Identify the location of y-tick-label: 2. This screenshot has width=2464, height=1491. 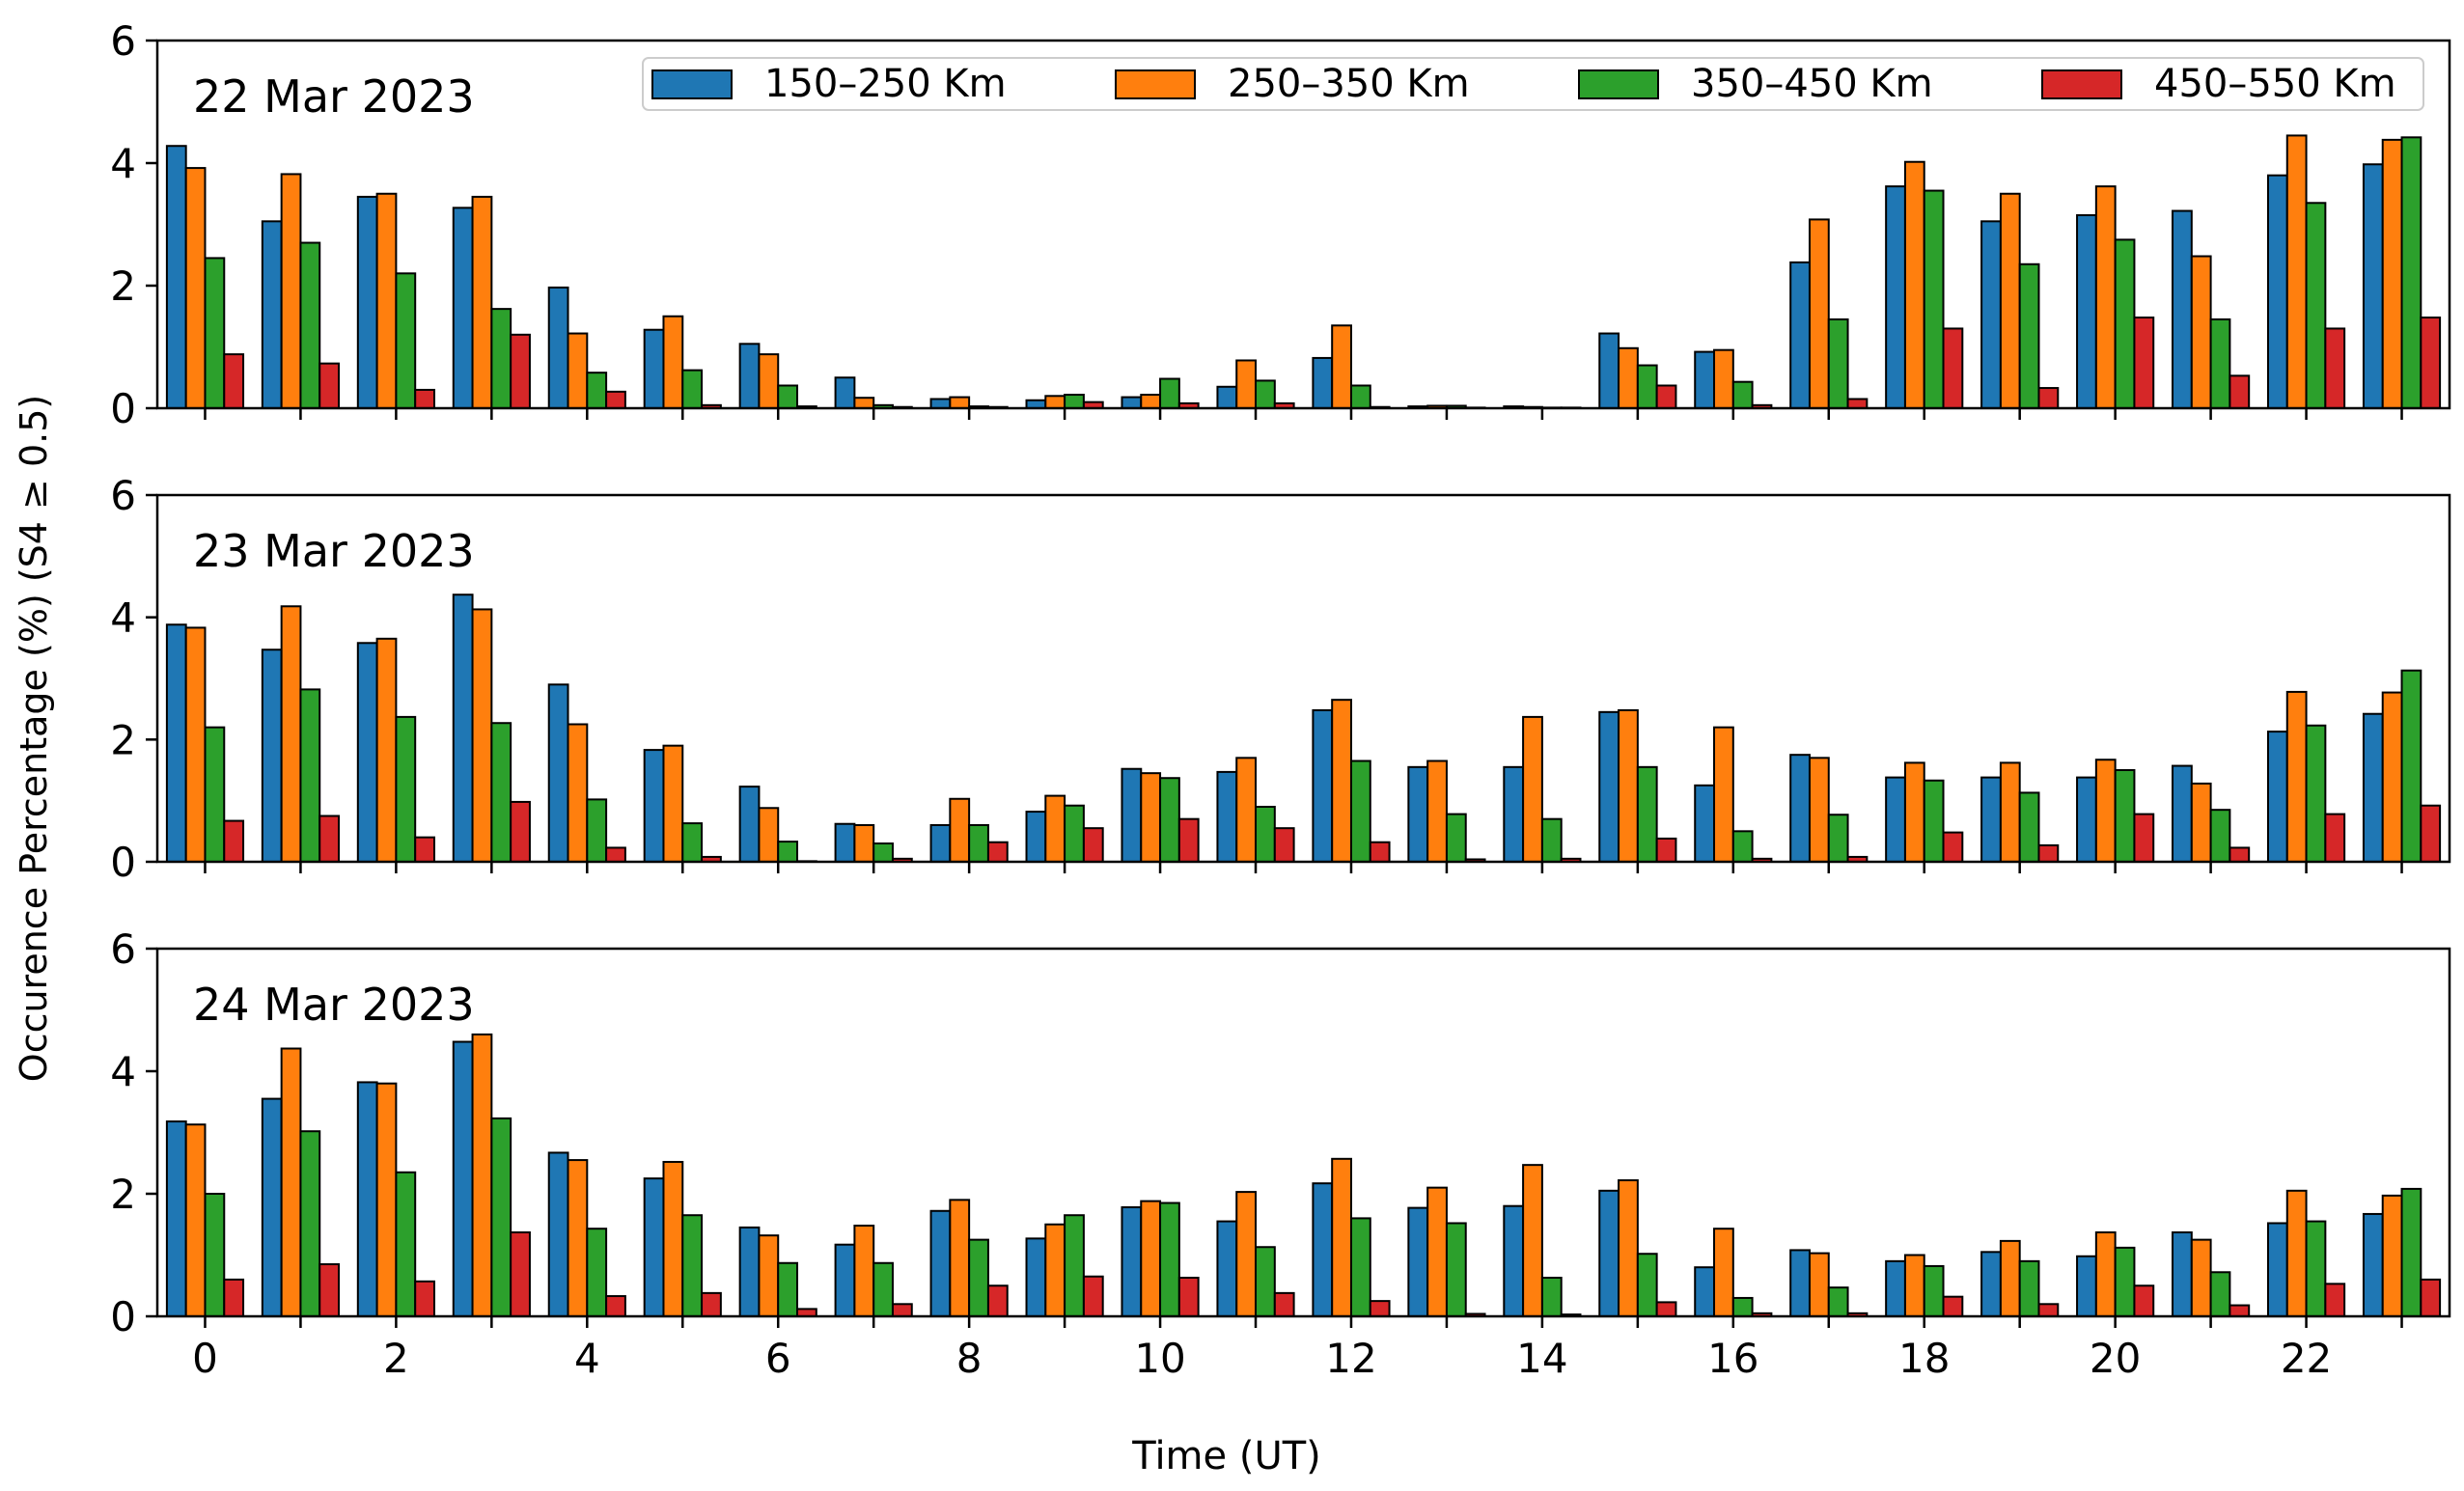
(123, 739).